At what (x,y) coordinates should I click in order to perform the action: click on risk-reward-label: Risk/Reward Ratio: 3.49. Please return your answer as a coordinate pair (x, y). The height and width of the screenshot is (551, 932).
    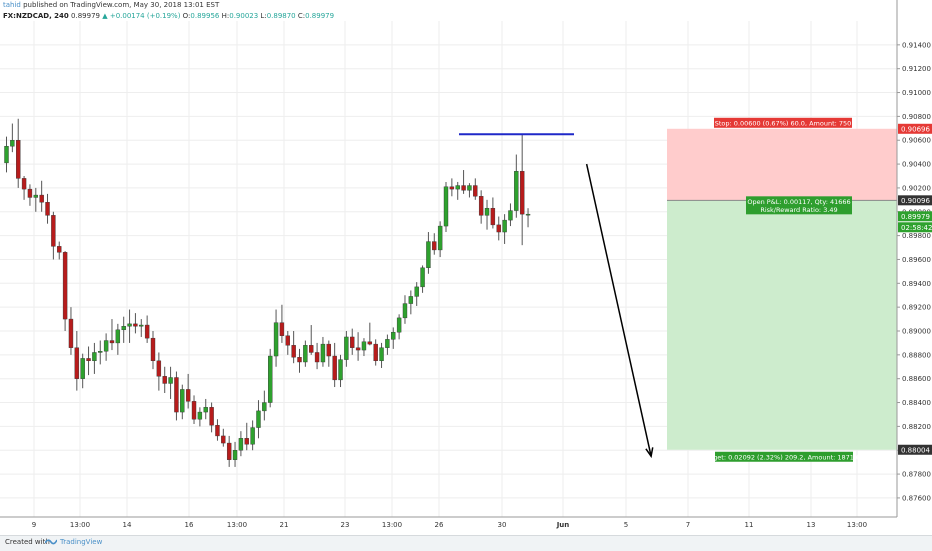
    Looking at the image, I should click on (798, 210).